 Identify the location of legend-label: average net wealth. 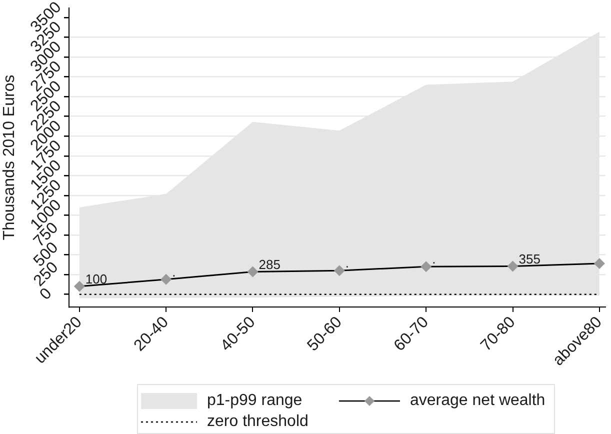
(478, 401).